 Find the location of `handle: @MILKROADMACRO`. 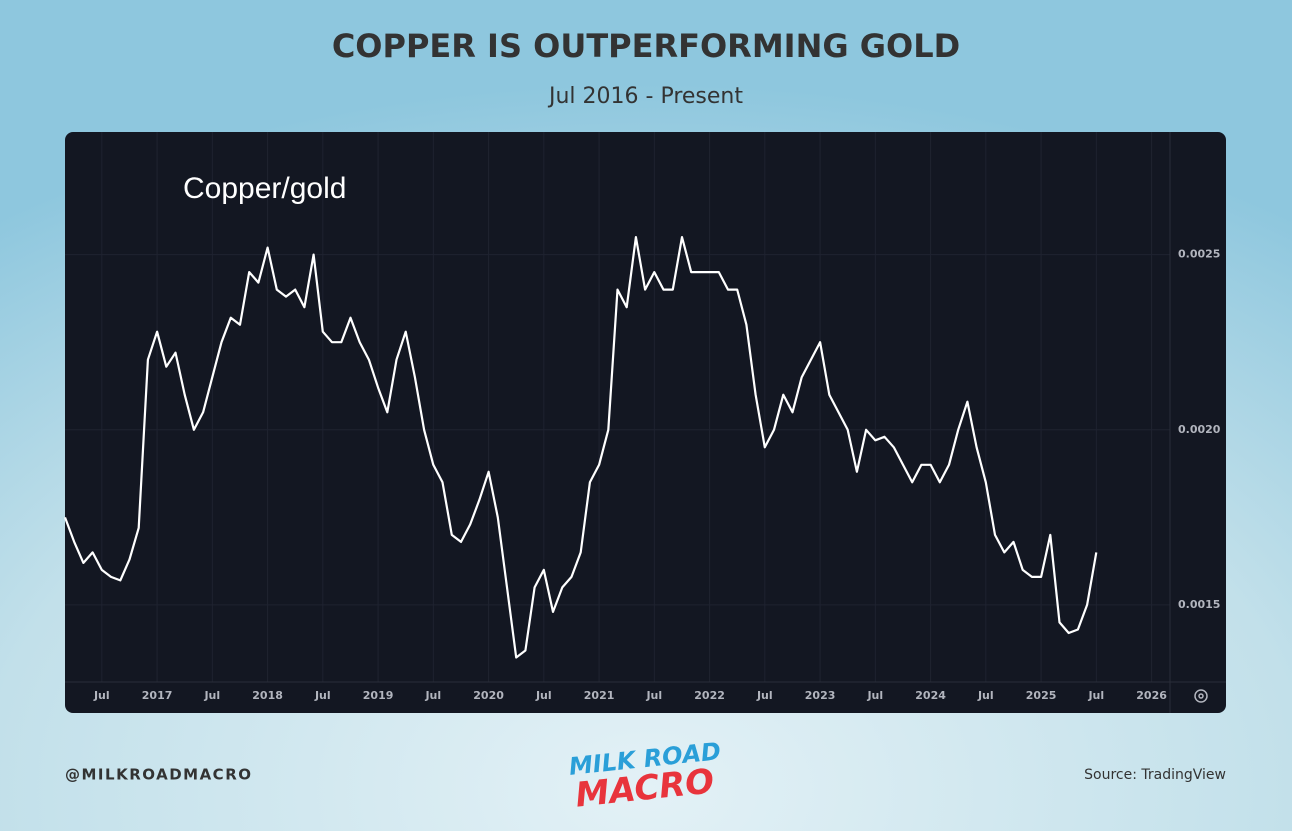

handle: @MILKROADMACRO is located at coordinates (159, 775).